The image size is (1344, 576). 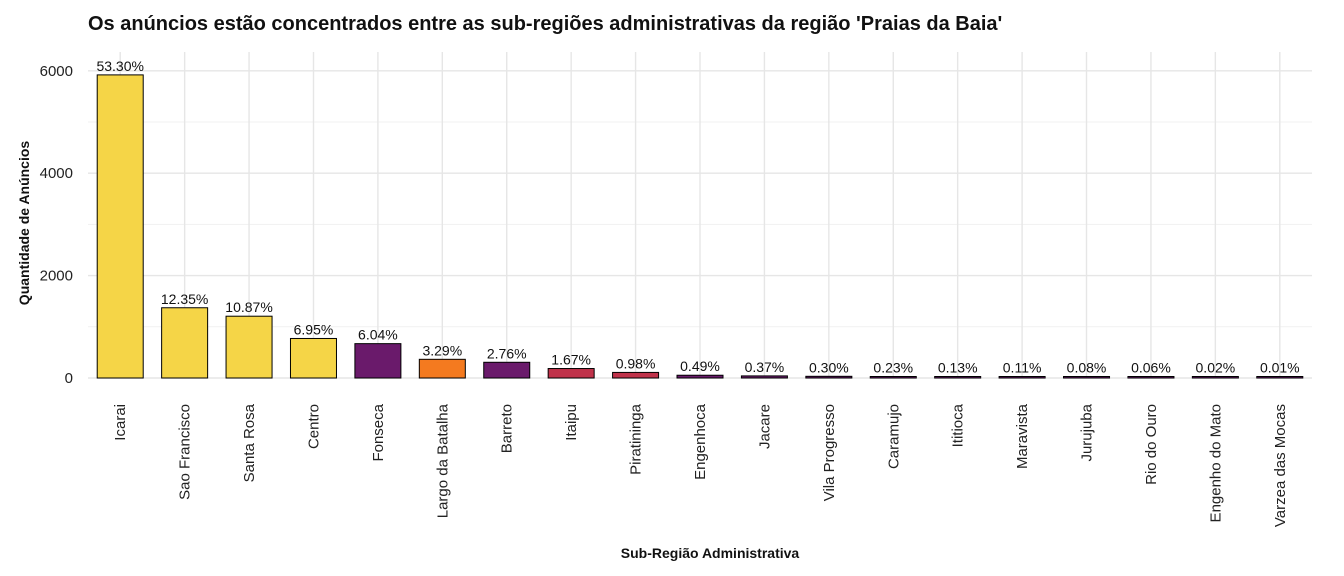 What do you see at coordinates (249, 442) in the screenshot?
I see `x-tick-label: Santa Rosa` at bounding box center [249, 442].